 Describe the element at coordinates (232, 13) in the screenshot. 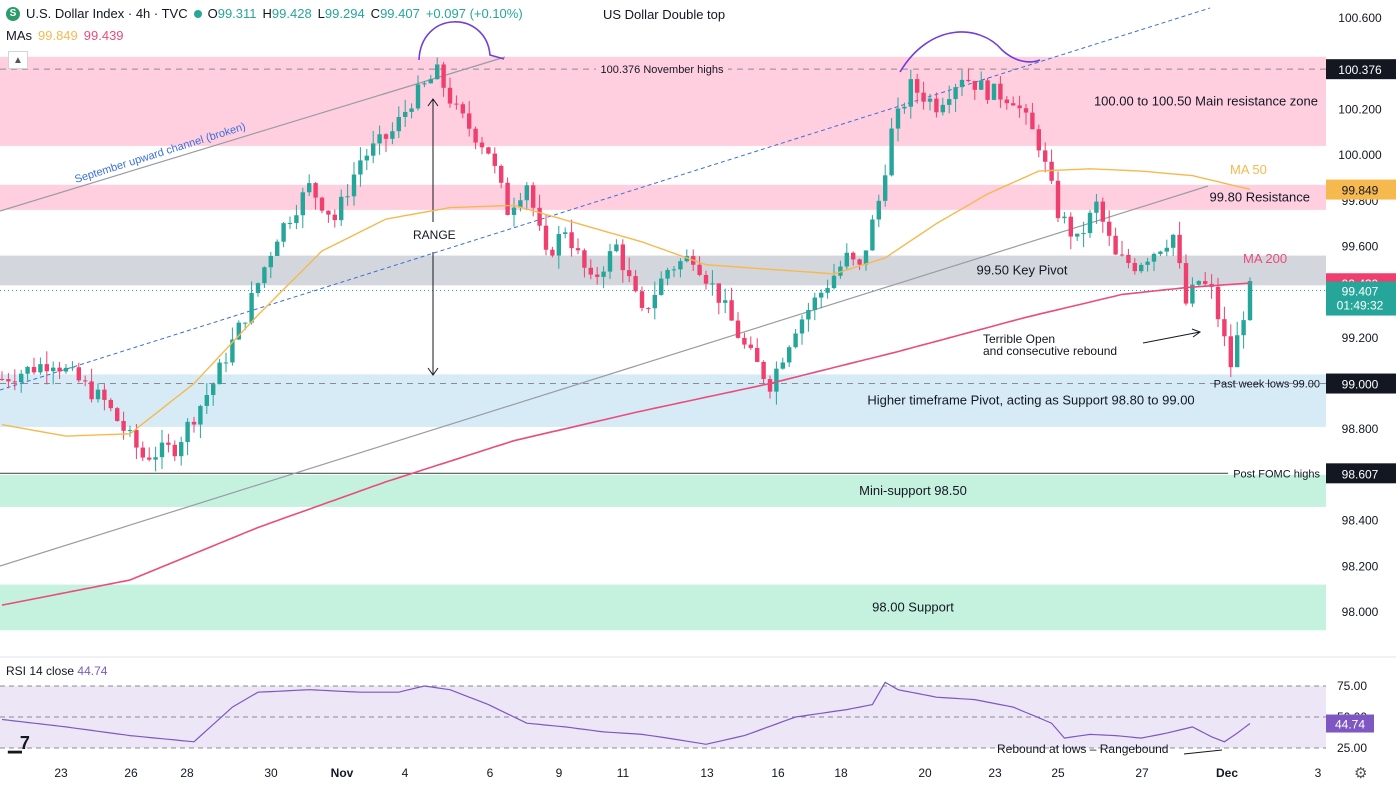

I see `ohlc-open: O99.311` at that location.